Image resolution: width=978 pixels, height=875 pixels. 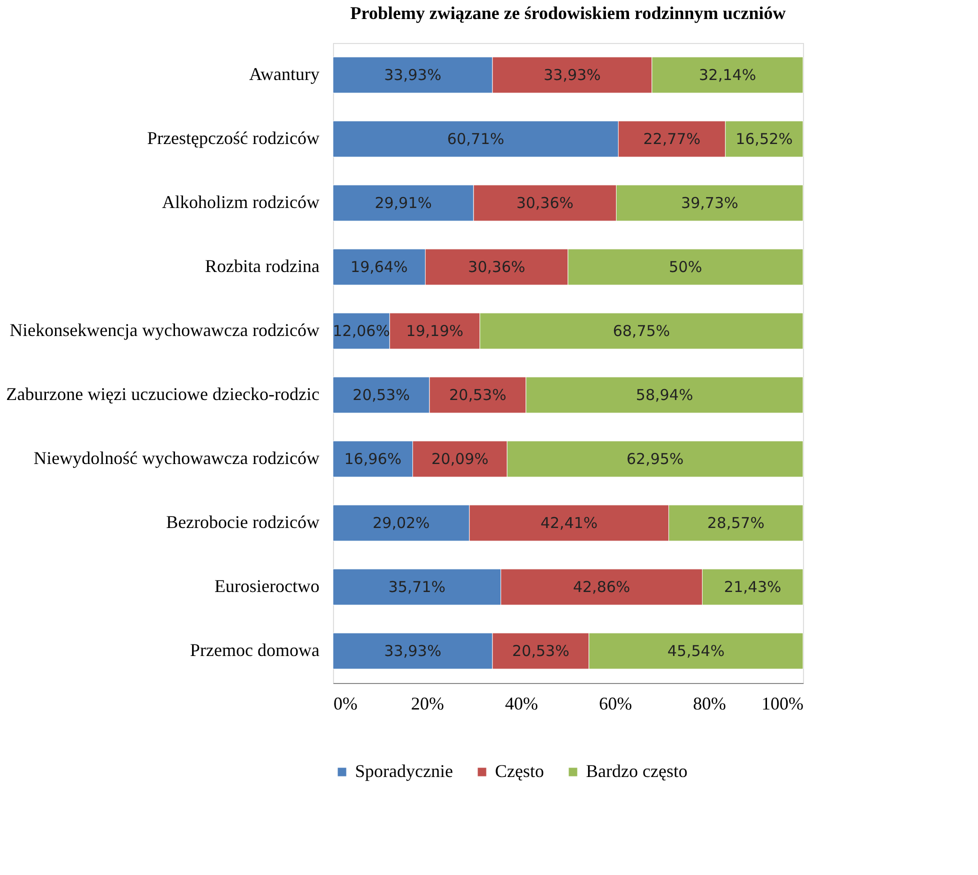 What do you see at coordinates (783, 704) in the screenshot?
I see `x-tick-label: 100%` at bounding box center [783, 704].